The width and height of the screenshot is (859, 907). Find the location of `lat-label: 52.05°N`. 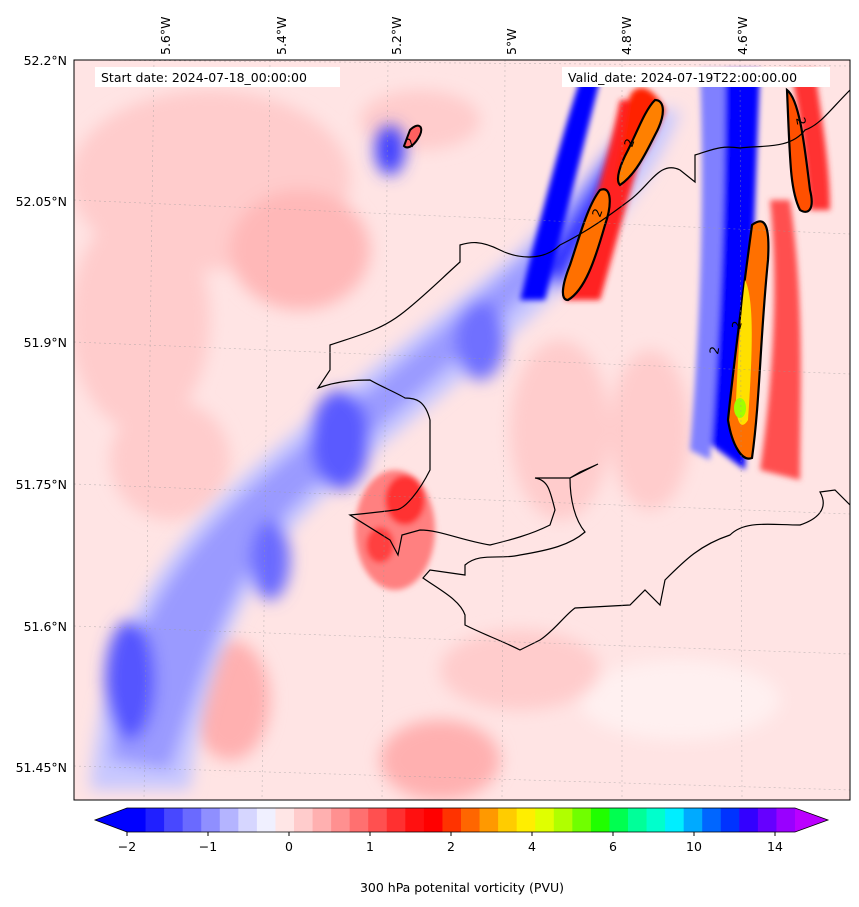

lat-label: 52.05°N is located at coordinates (41, 201).